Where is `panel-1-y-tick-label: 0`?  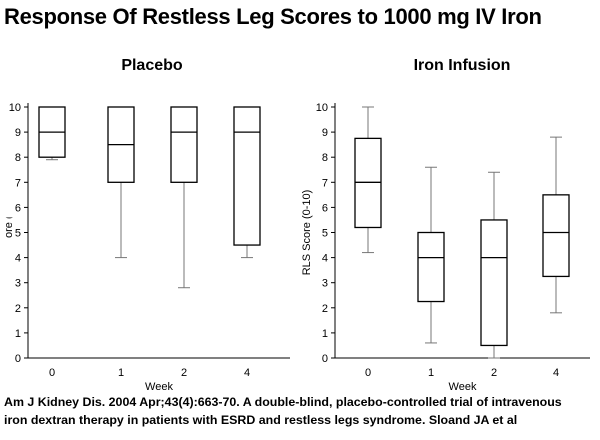 panel-1-y-tick-label: 0 is located at coordinates (18, 359).